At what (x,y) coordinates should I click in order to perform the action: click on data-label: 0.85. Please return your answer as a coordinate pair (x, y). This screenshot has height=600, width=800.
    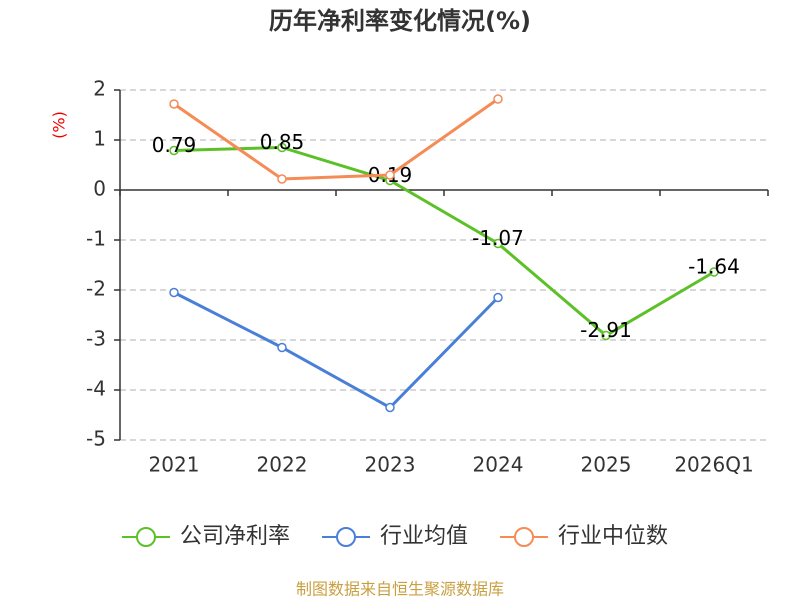
    Looking at the image, I should click on (282, 142).